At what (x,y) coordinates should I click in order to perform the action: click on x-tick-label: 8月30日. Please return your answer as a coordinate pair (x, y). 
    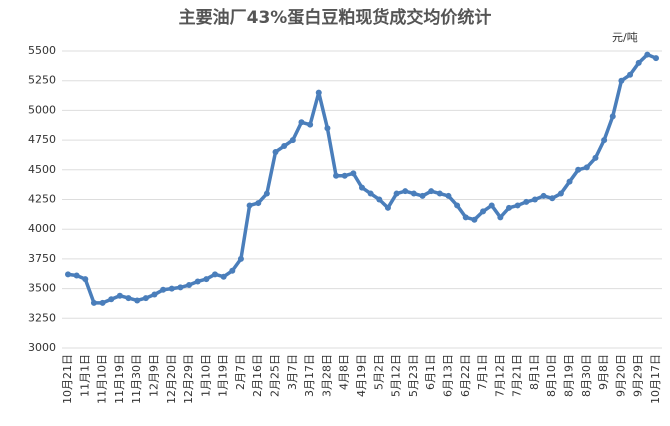
    Looking at the image, I should click on (586, 375).